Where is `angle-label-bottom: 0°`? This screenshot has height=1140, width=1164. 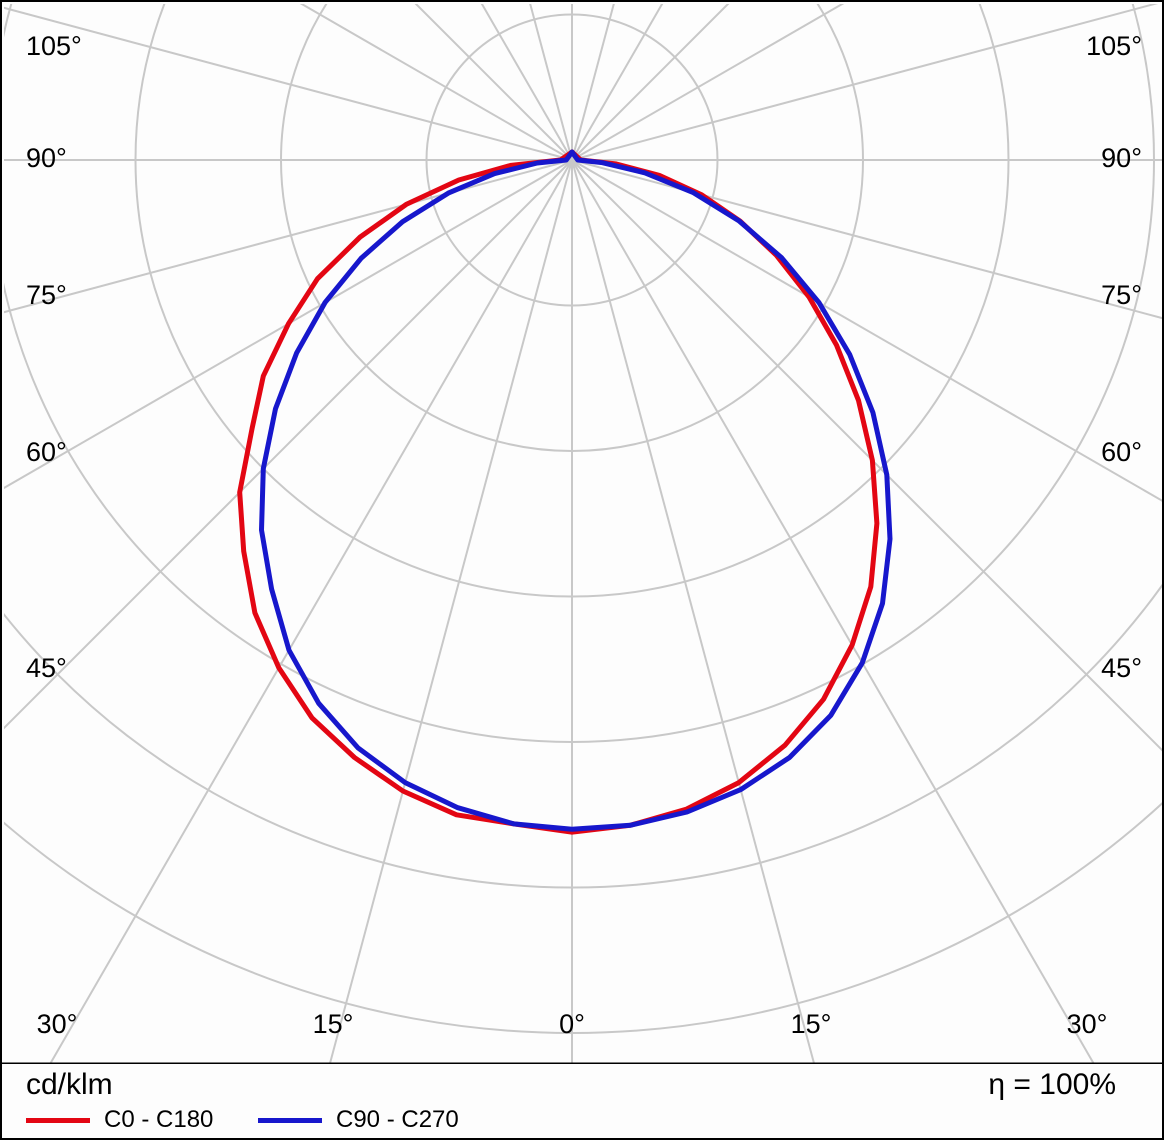 angle-label-bottom: 0° is located at coordinates (572, 1024).